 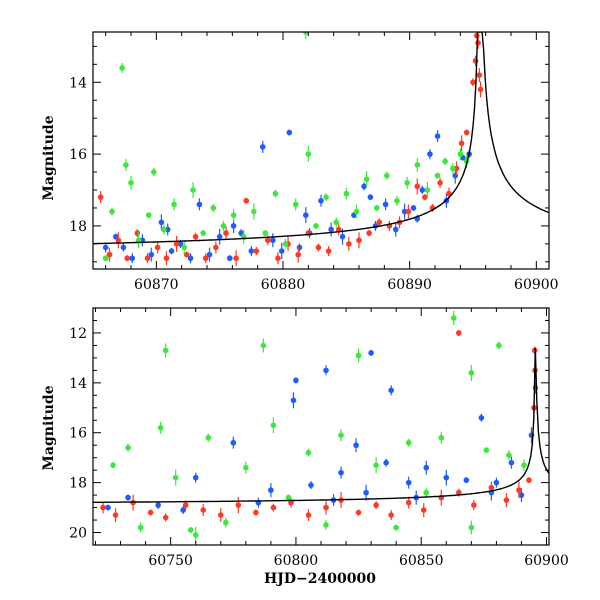 What do you see at coordinates (409, 285) in the screenshot?
I see `x-tick-label: 60890` at bounding box center [409, 285].